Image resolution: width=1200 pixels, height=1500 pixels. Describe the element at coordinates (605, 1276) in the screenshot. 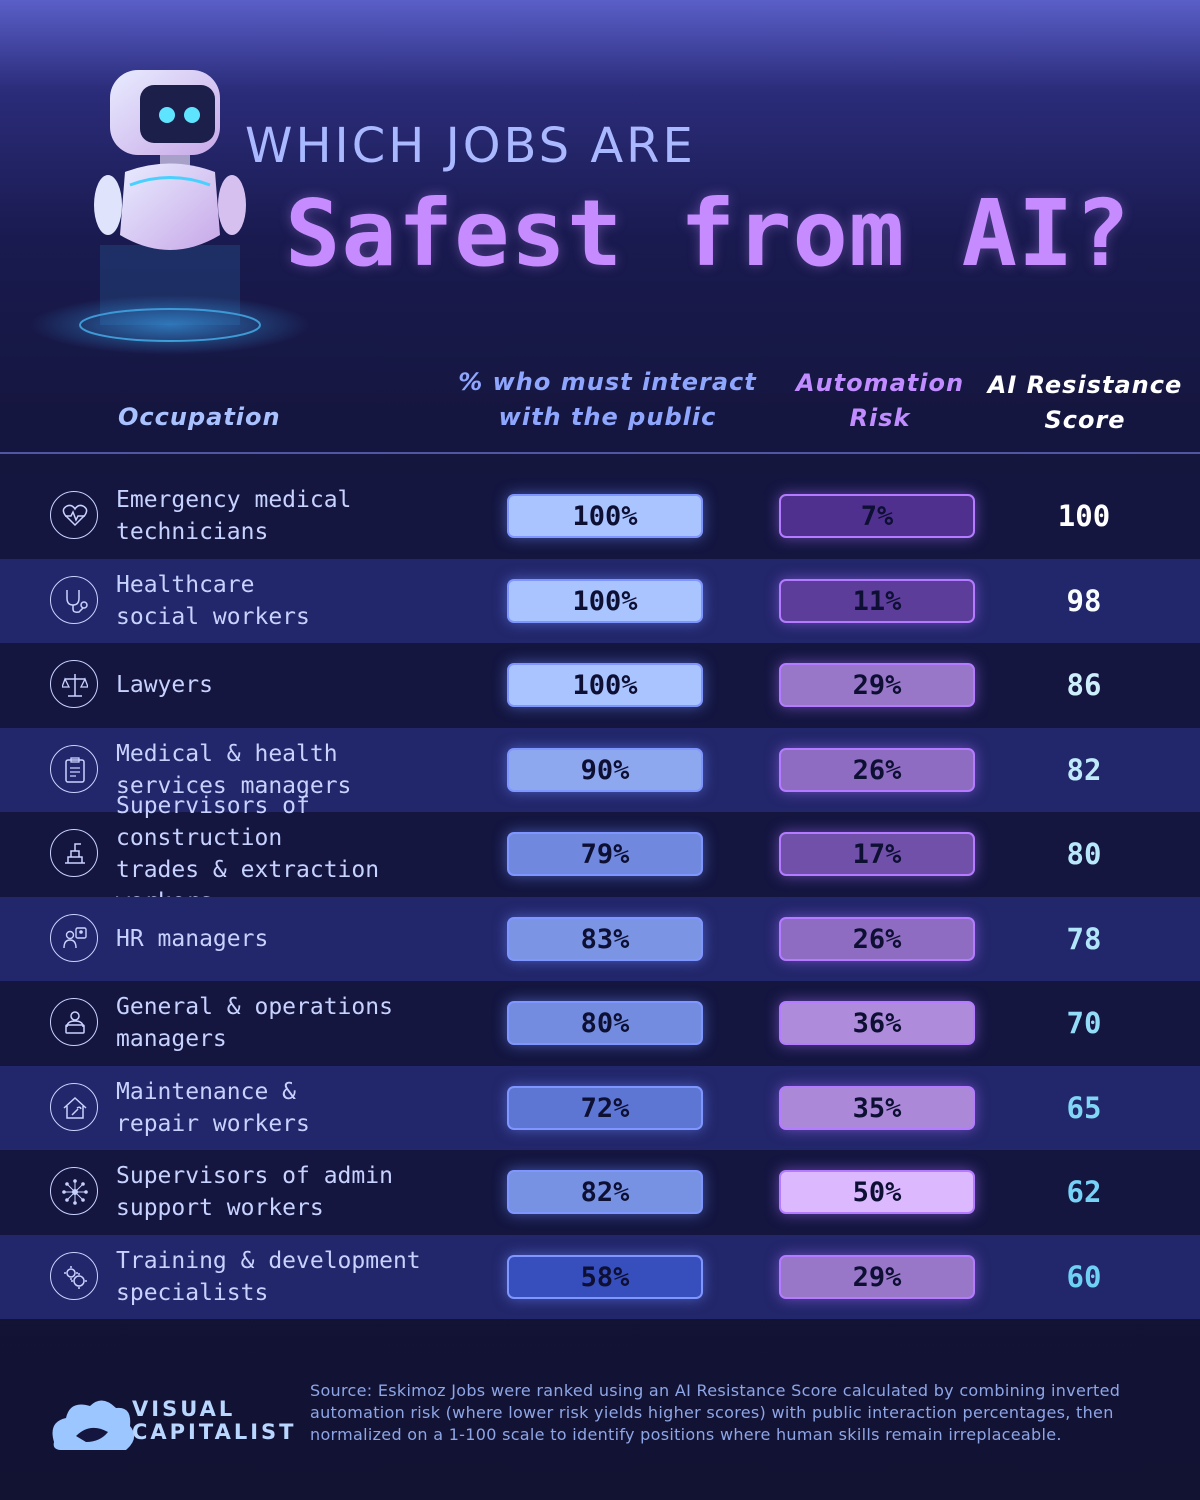

I see `public-interaction-pill: 58%` at that location.